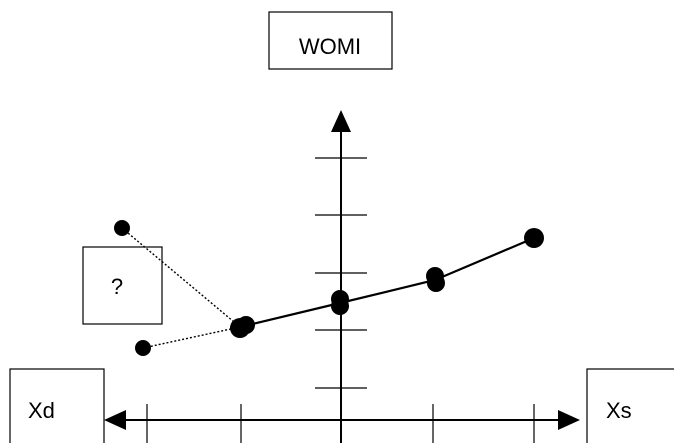  I want to click on xd-box: Xd, so click(57, 405).